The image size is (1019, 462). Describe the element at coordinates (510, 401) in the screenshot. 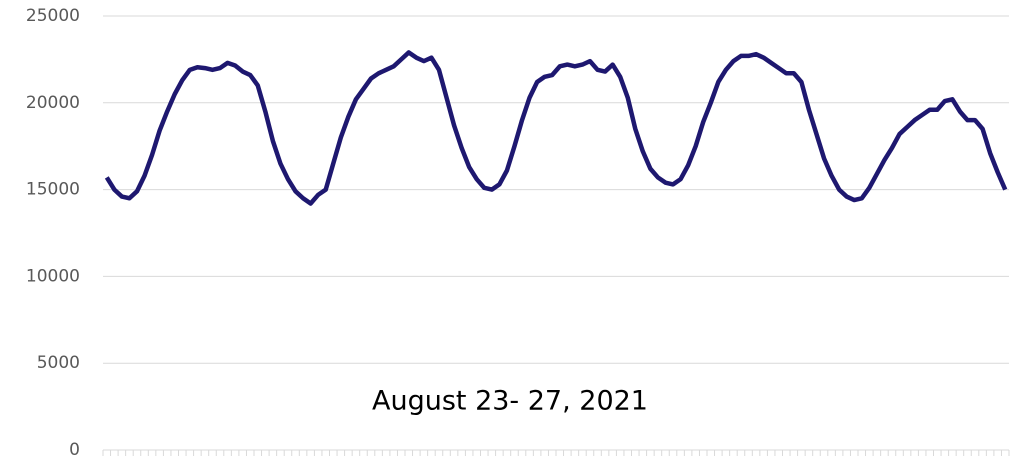

I see `annotation: August 23- 27, 2021` at that location.